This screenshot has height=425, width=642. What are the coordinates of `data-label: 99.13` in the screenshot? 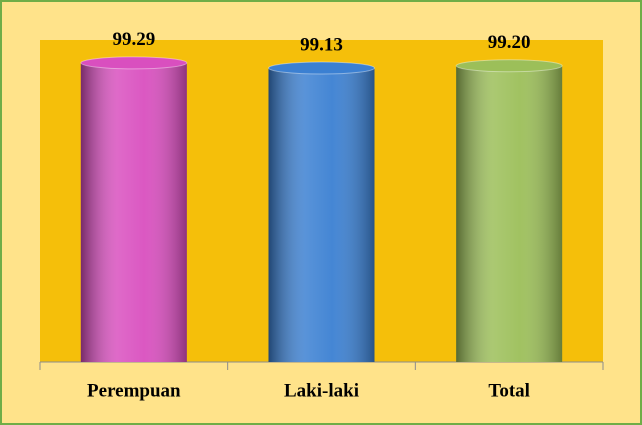 It's located at (321, 44).